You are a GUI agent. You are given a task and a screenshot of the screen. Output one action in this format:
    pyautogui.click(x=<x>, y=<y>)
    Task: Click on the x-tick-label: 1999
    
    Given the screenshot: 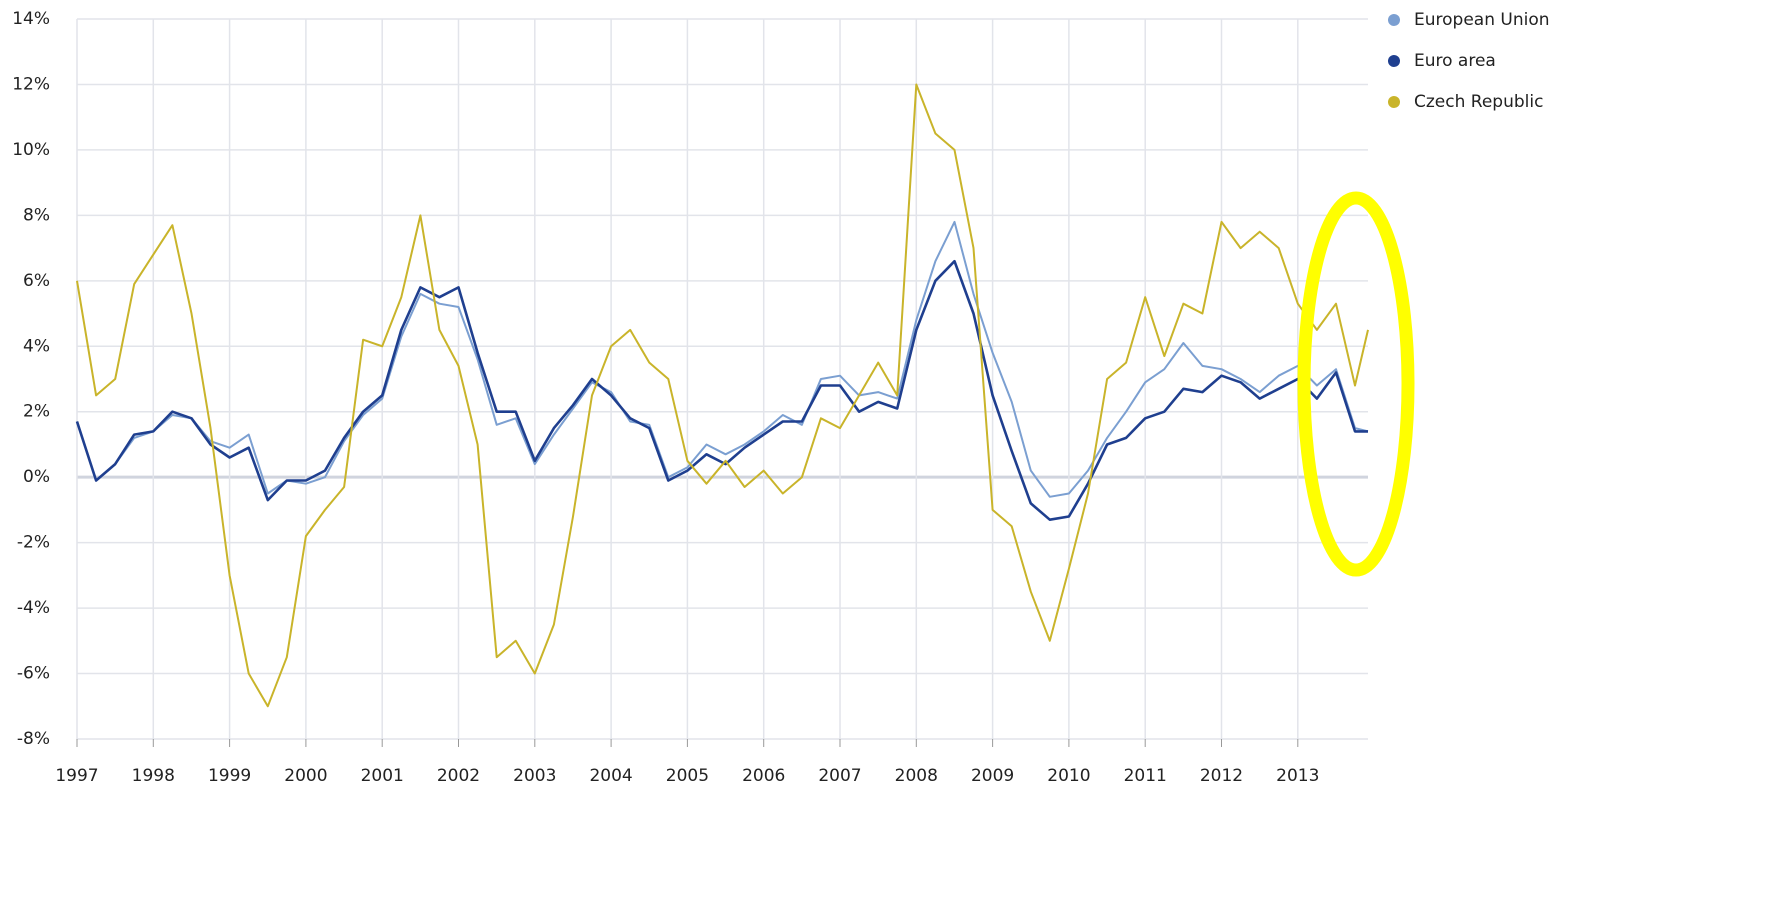 What is the action you would take?
    pyautogui.click(x=229, y=776)
    